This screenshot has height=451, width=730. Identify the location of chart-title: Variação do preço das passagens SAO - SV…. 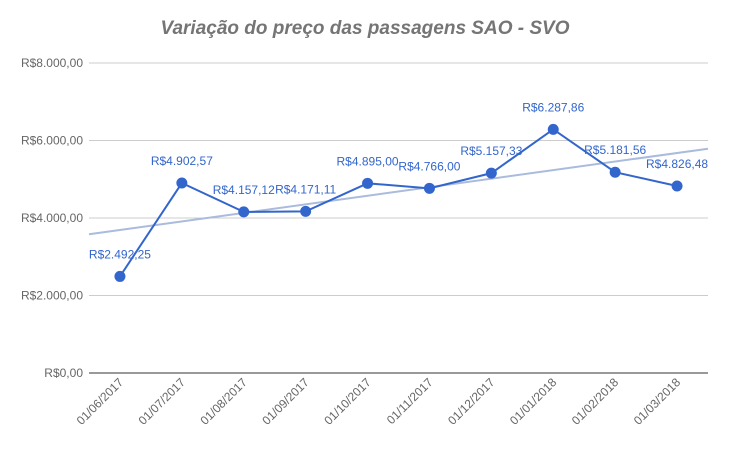
(365, 28).